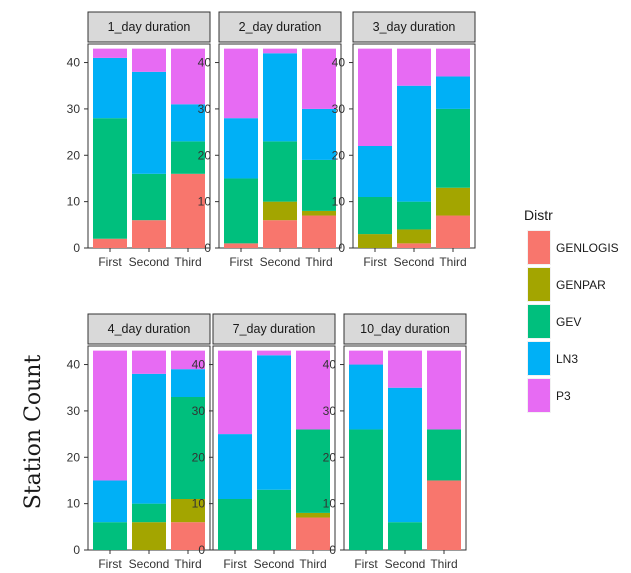 This screenshot has width=631, height=573. I want to click on legend-title: Distr, so click(538, 215).